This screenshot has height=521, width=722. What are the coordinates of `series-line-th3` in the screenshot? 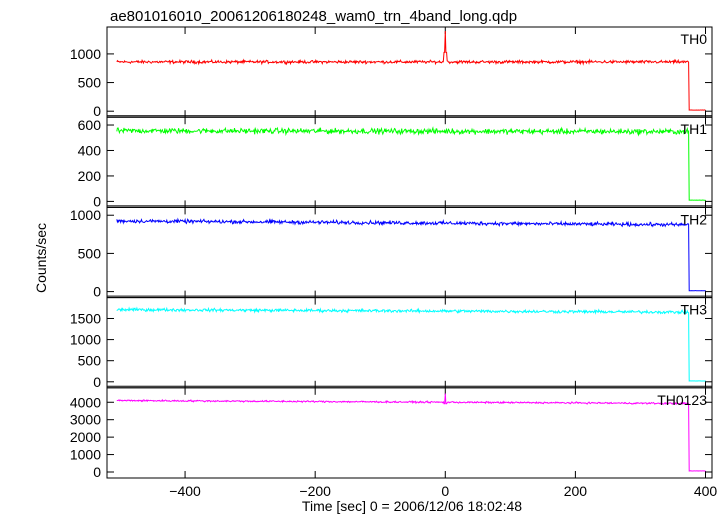 It's located at (411, 344).